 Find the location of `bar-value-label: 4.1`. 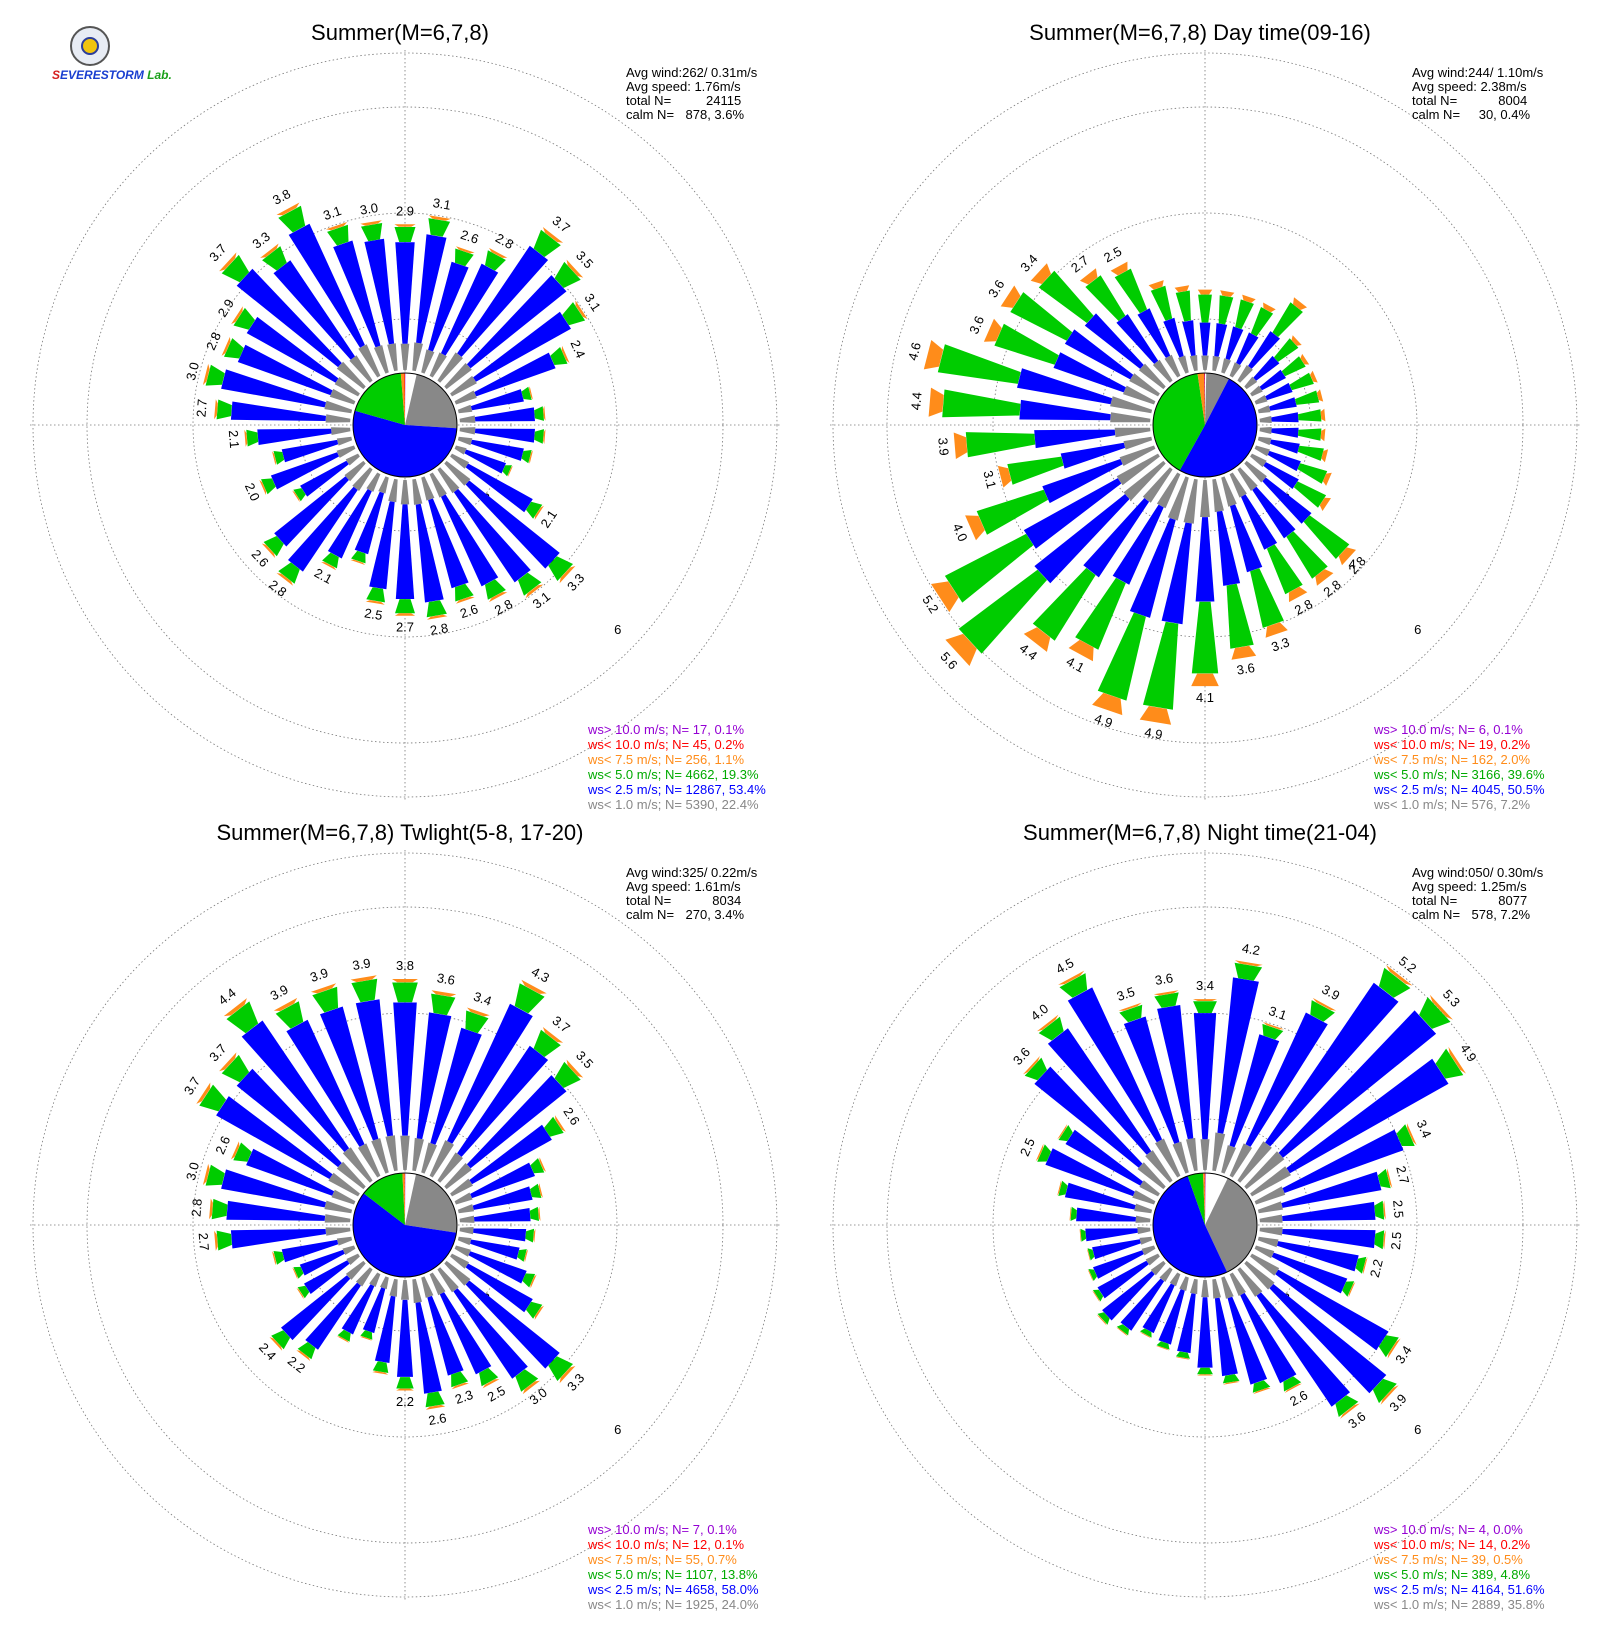

bar-value-label: 4.1 is located at coordinates (1205, 697).